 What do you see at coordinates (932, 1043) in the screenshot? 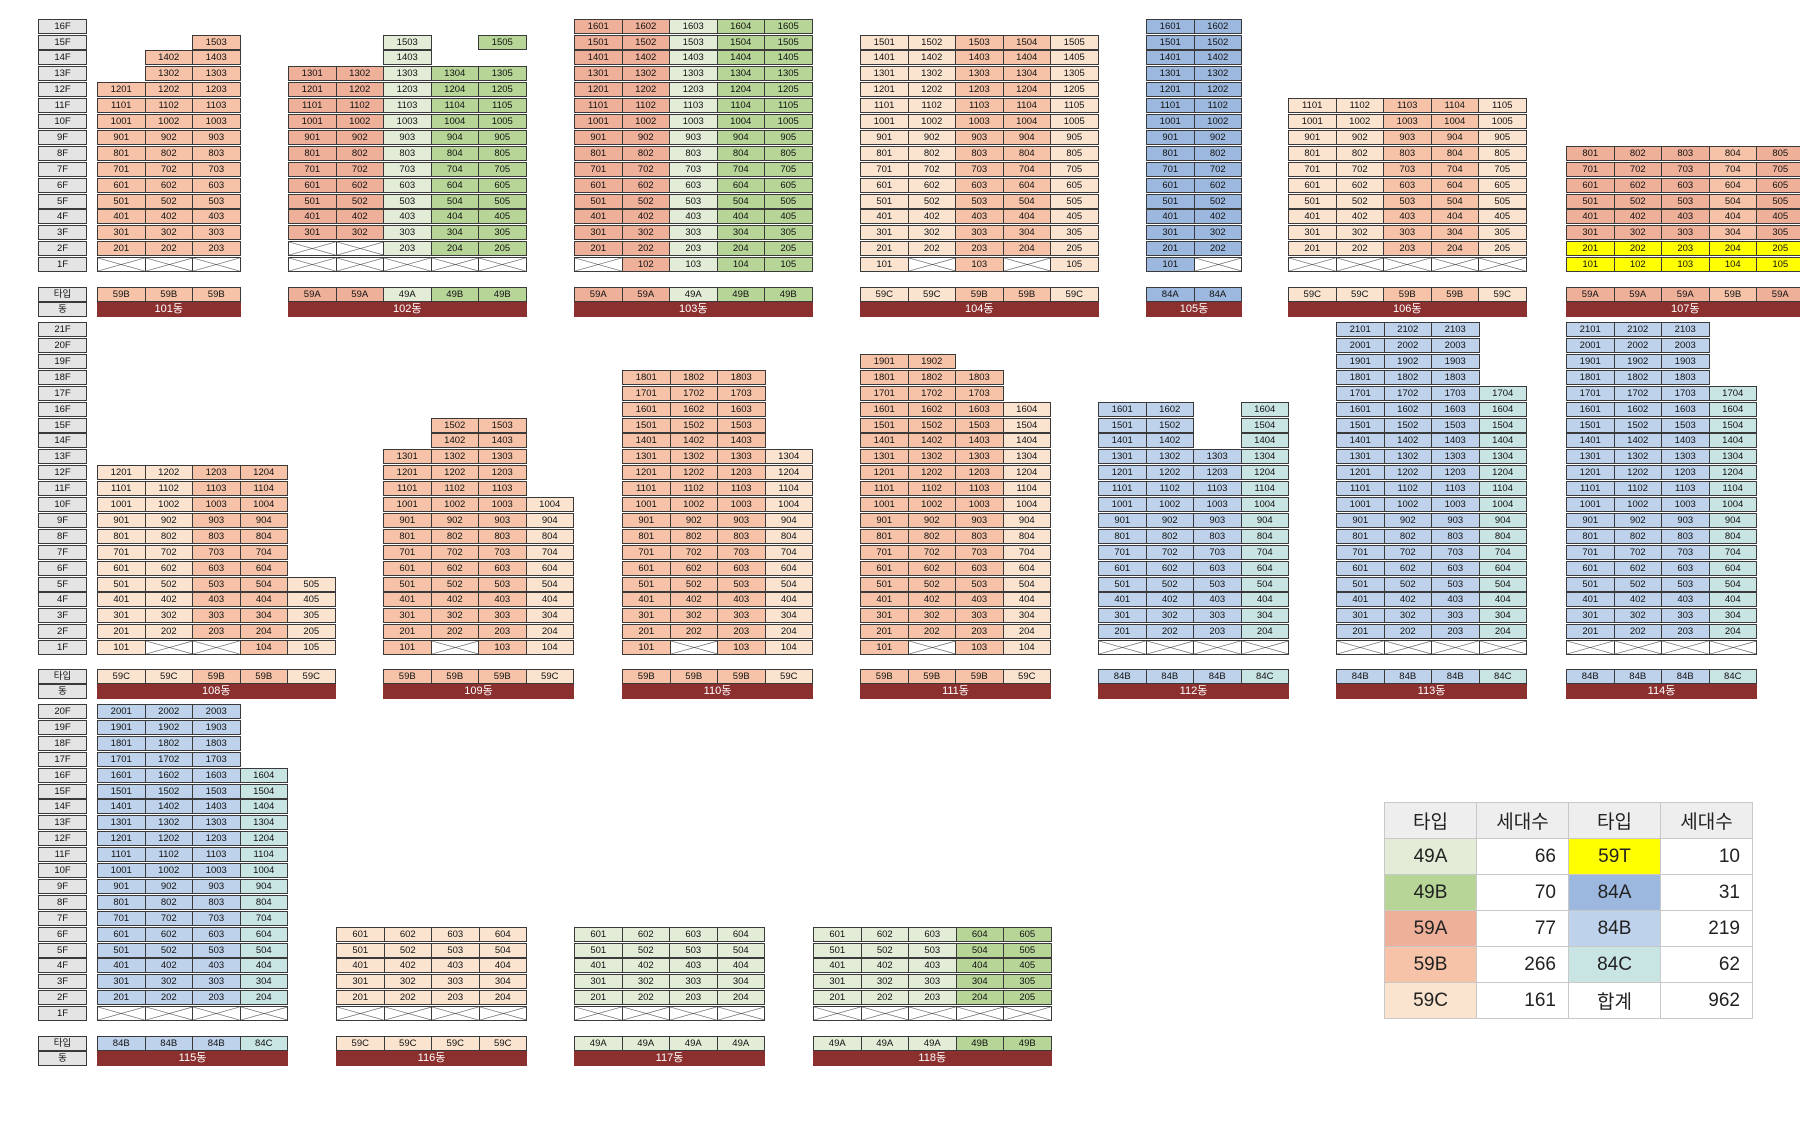
I see `unit-type-label: 49A` at bounding box center [932, 1043].